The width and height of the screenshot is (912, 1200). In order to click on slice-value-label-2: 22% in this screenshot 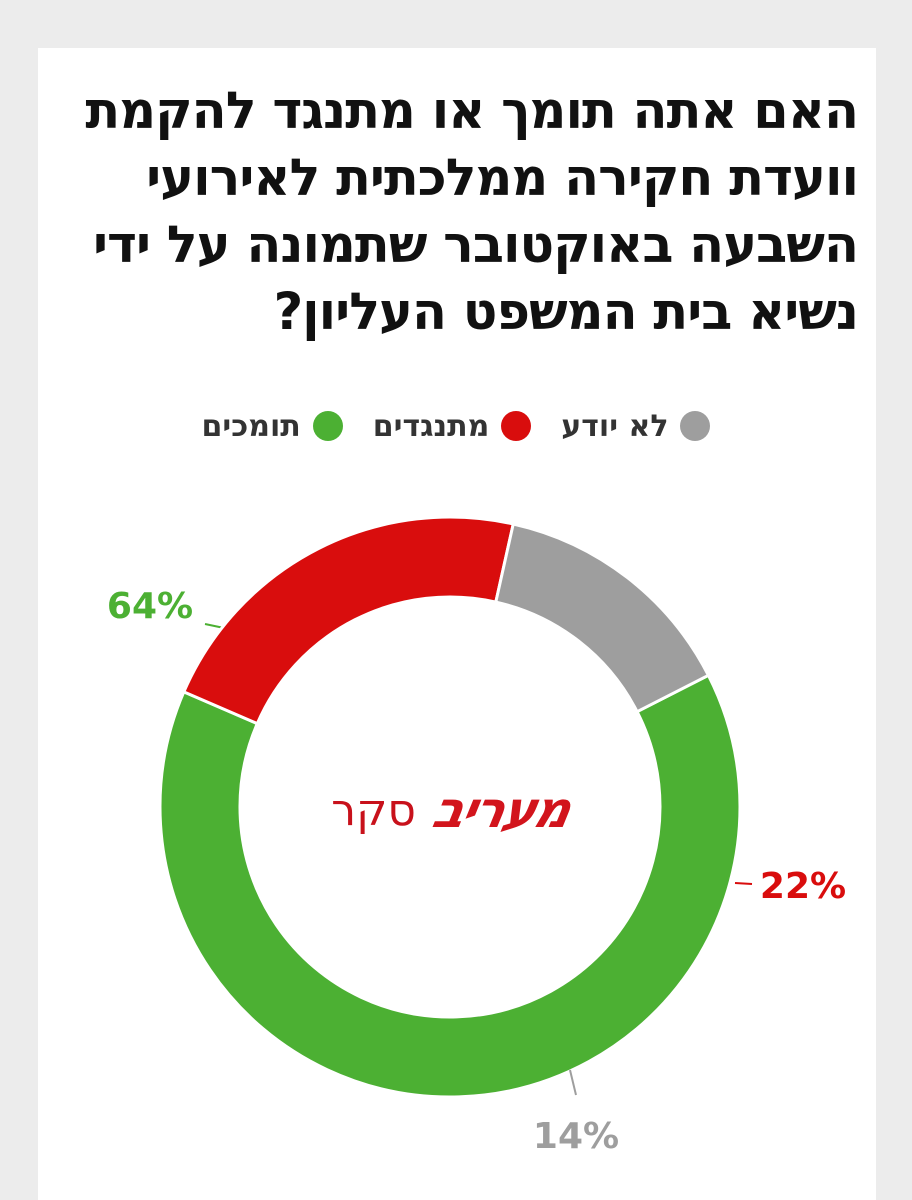, I will do `click(803, 886)`.